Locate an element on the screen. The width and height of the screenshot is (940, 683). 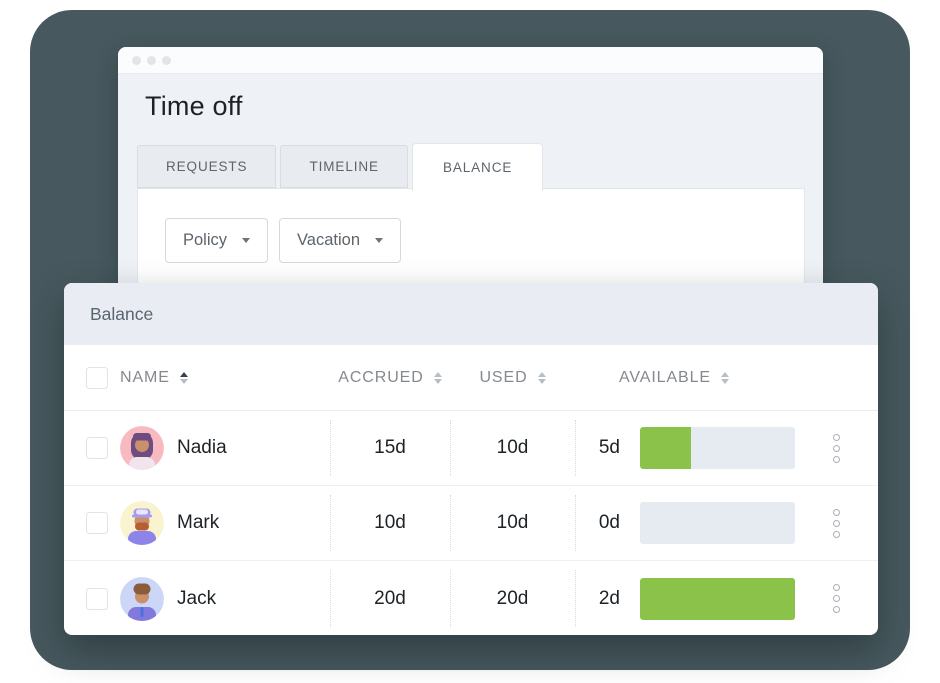
table-row: Nadia 15d 10d 5d is located at coordinates (471, 448).